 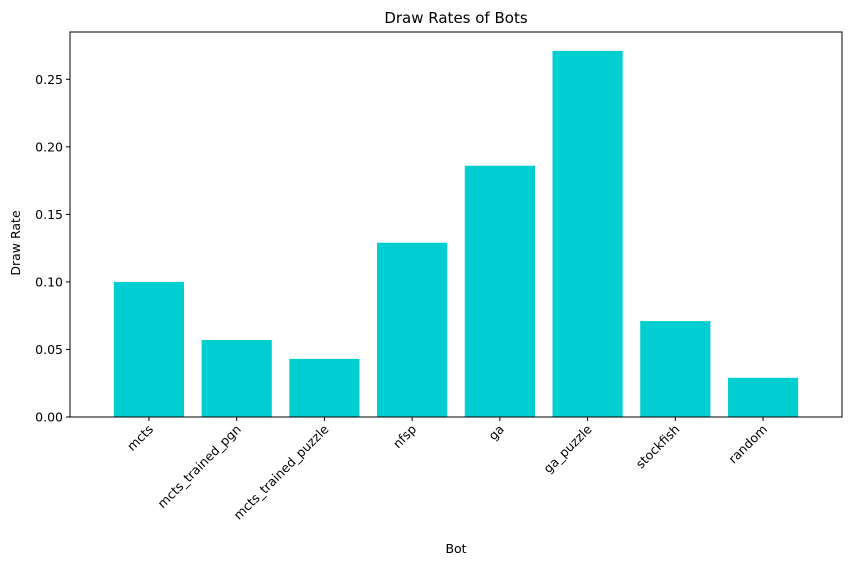 What do you see at coordinates (455, 18) in the screenshot?
I see `chart-title: Draw Rates of Bots` at bounding box center [455, 18].